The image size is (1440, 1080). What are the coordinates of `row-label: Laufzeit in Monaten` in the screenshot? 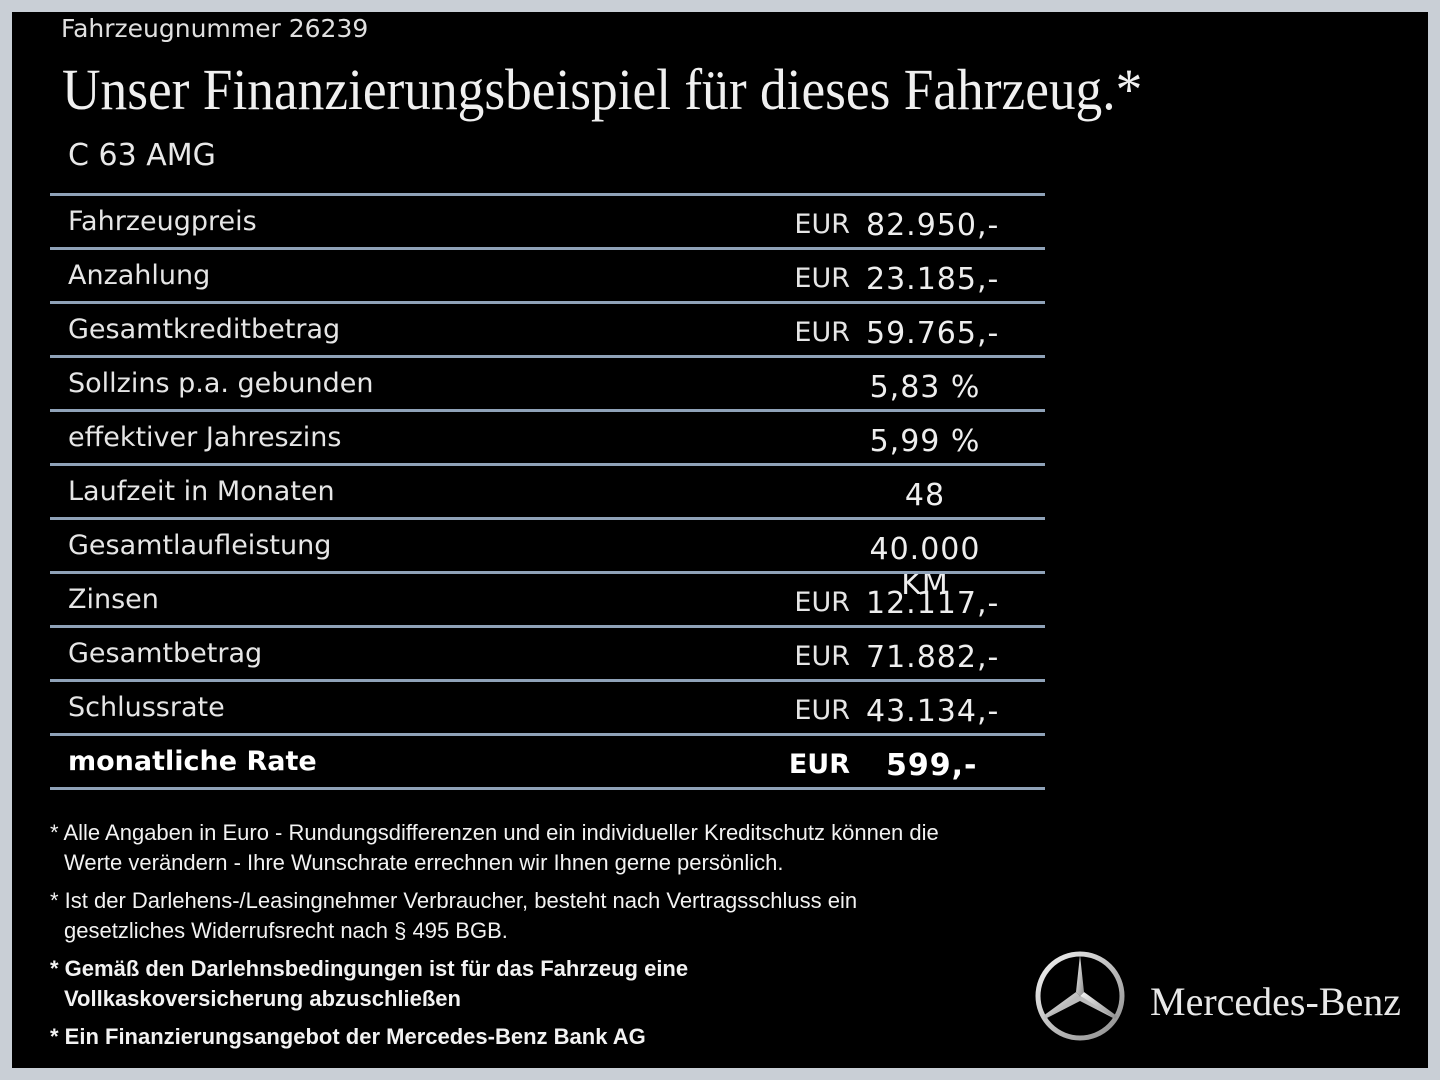 It's located at (201, 491).